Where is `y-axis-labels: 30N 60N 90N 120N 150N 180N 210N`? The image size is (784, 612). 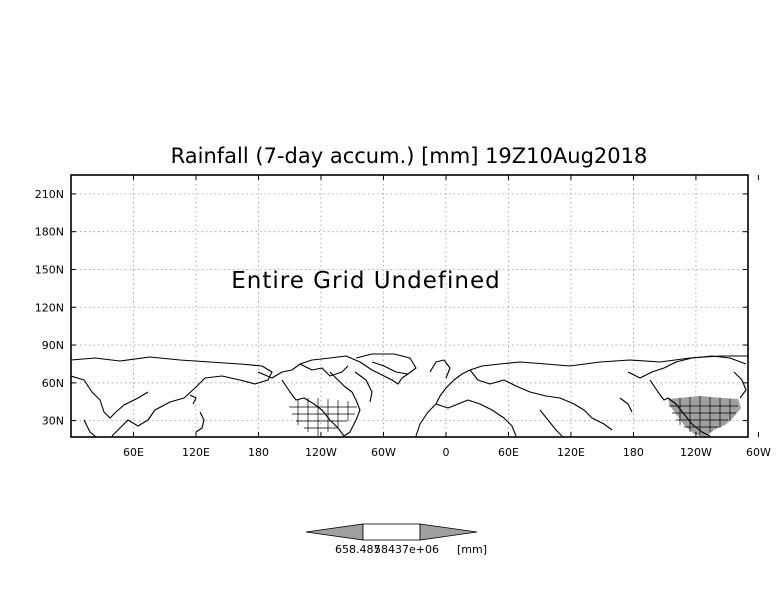
y-axis-labels: 30N 60N 90N 120N 150N 180N 210N is located at coordinates (49, 308).